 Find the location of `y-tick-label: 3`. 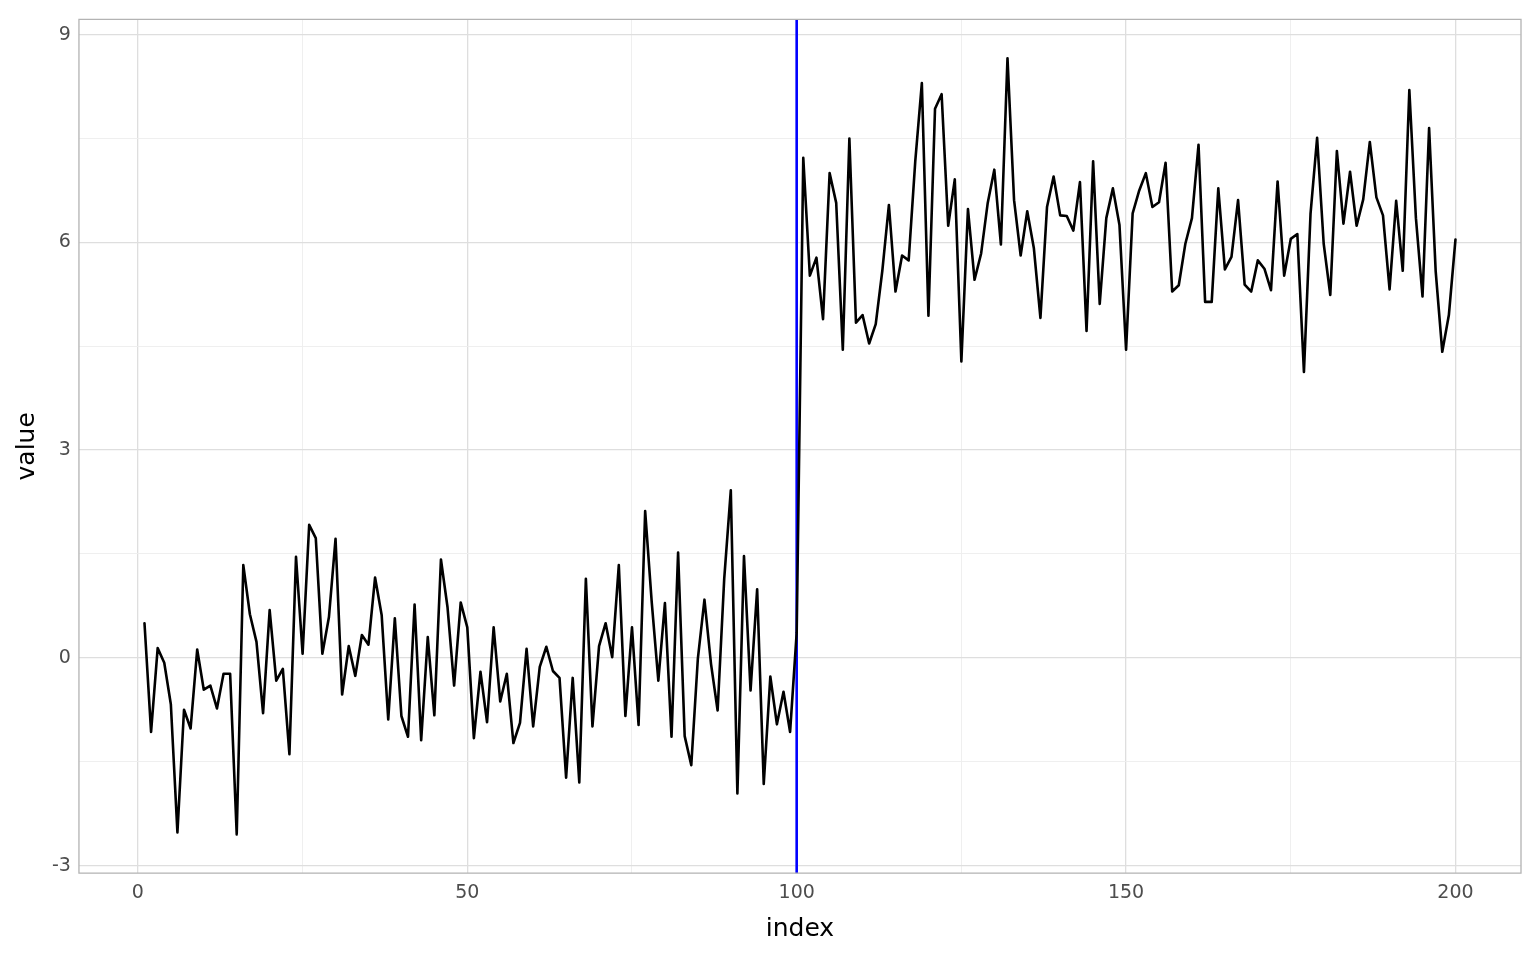

y-tick-label: 3 is located at coordinates (64, 448).